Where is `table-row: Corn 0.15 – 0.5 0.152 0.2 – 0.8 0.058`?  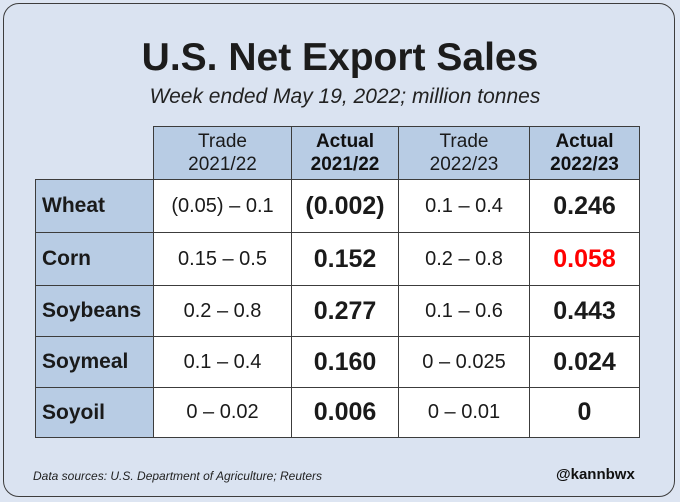
table-row: Corn 0.15 – 0.5 0.152 0.2 – 0.8 0.058 is located at coordinates (337, 259).